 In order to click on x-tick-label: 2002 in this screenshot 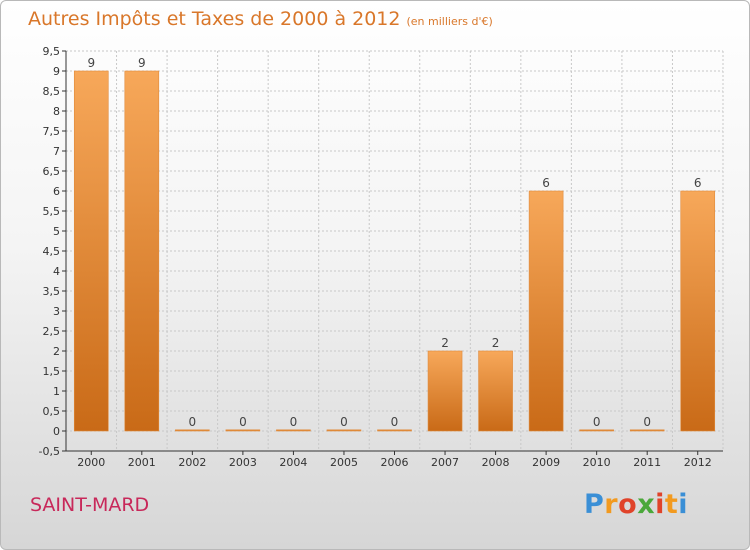, I will do `click(192, 462)`.